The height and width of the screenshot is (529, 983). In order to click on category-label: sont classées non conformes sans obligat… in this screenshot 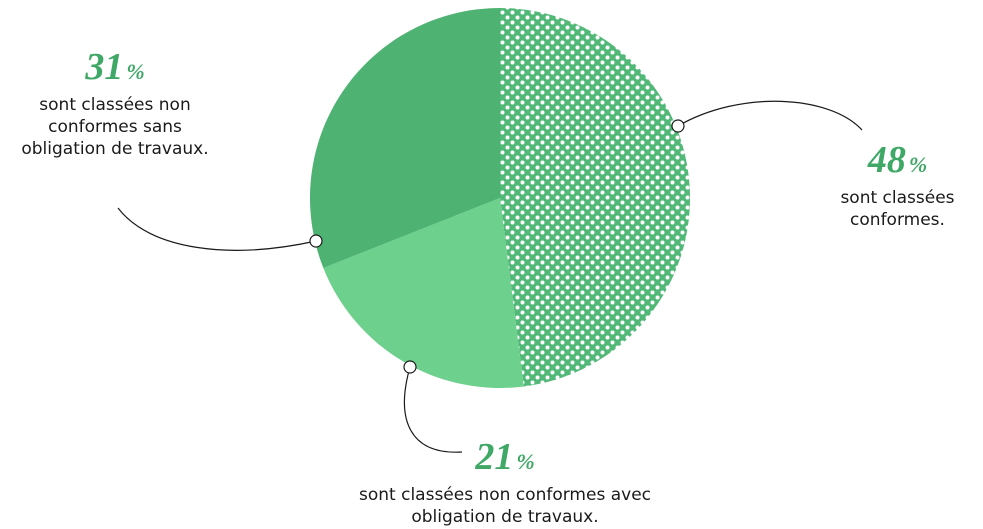, I will do `click(115, 127)`.